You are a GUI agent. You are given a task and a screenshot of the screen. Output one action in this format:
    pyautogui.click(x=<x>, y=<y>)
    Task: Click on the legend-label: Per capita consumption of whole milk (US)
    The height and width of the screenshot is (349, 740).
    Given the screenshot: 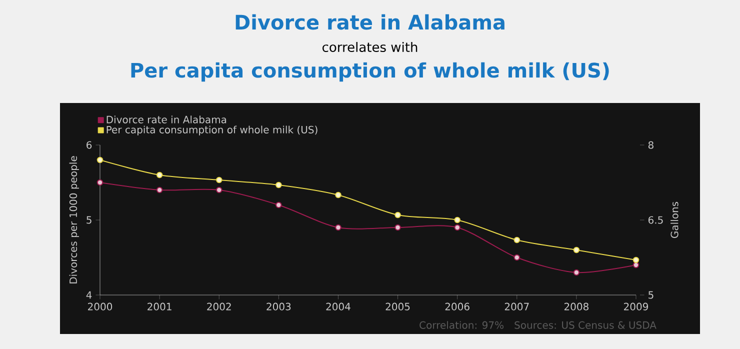 What is the action you would take?
    pyautogui.click(x=212, y=131)
    